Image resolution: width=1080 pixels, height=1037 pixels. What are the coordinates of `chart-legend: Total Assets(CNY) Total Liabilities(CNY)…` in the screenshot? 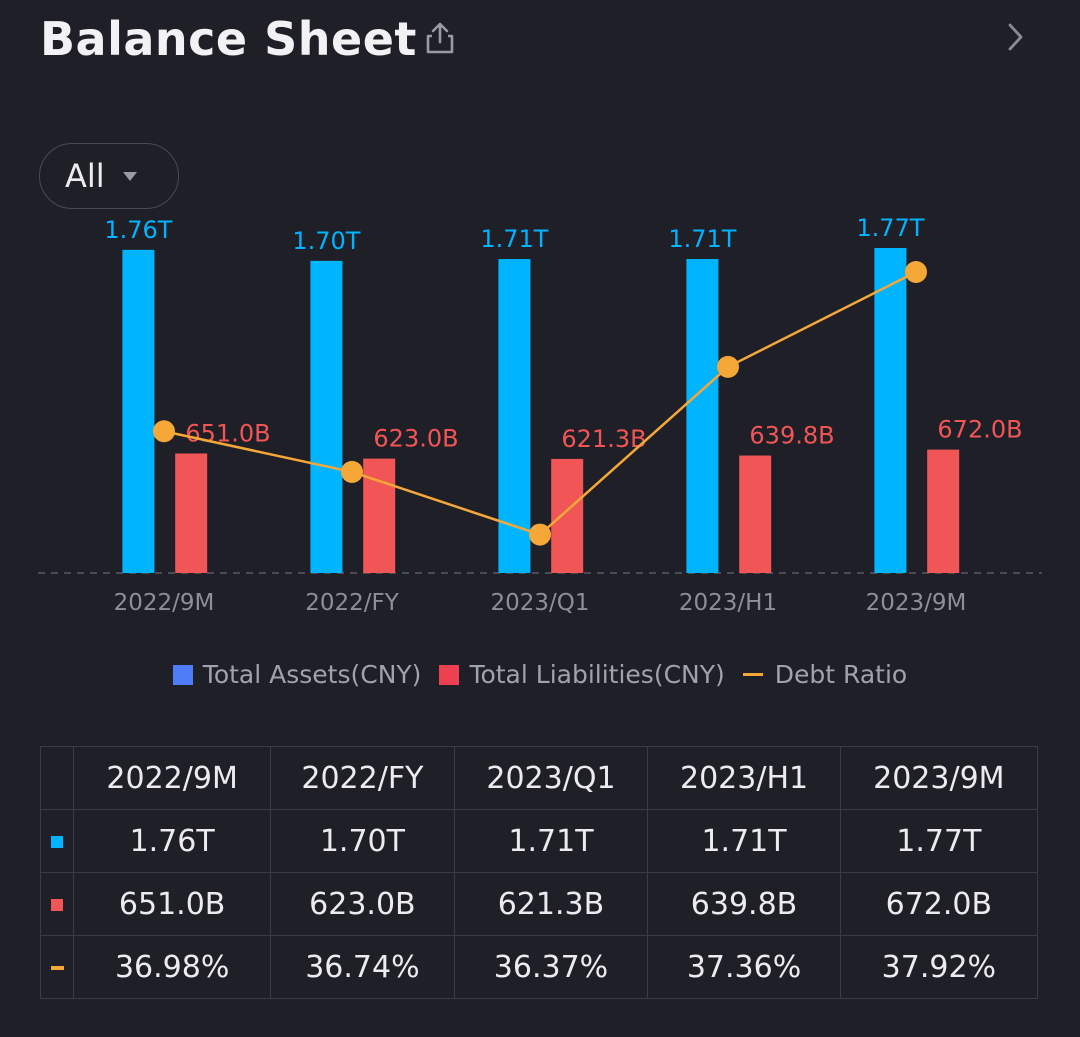 It's located at (540, 674).